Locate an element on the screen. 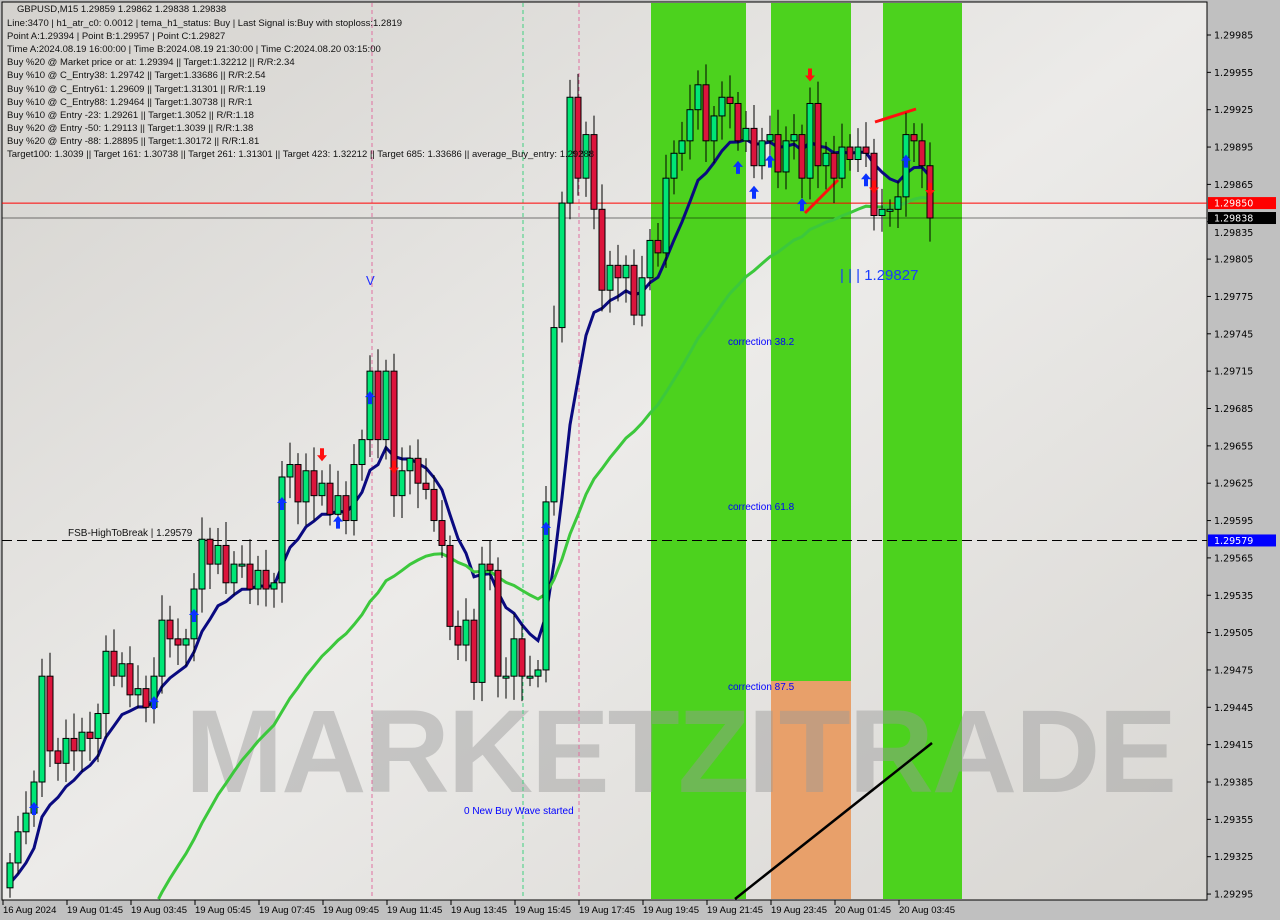 This screenshot has width=1280, height=920. y-tick-label: 1.29595 is located at coordinates (1233, 521).